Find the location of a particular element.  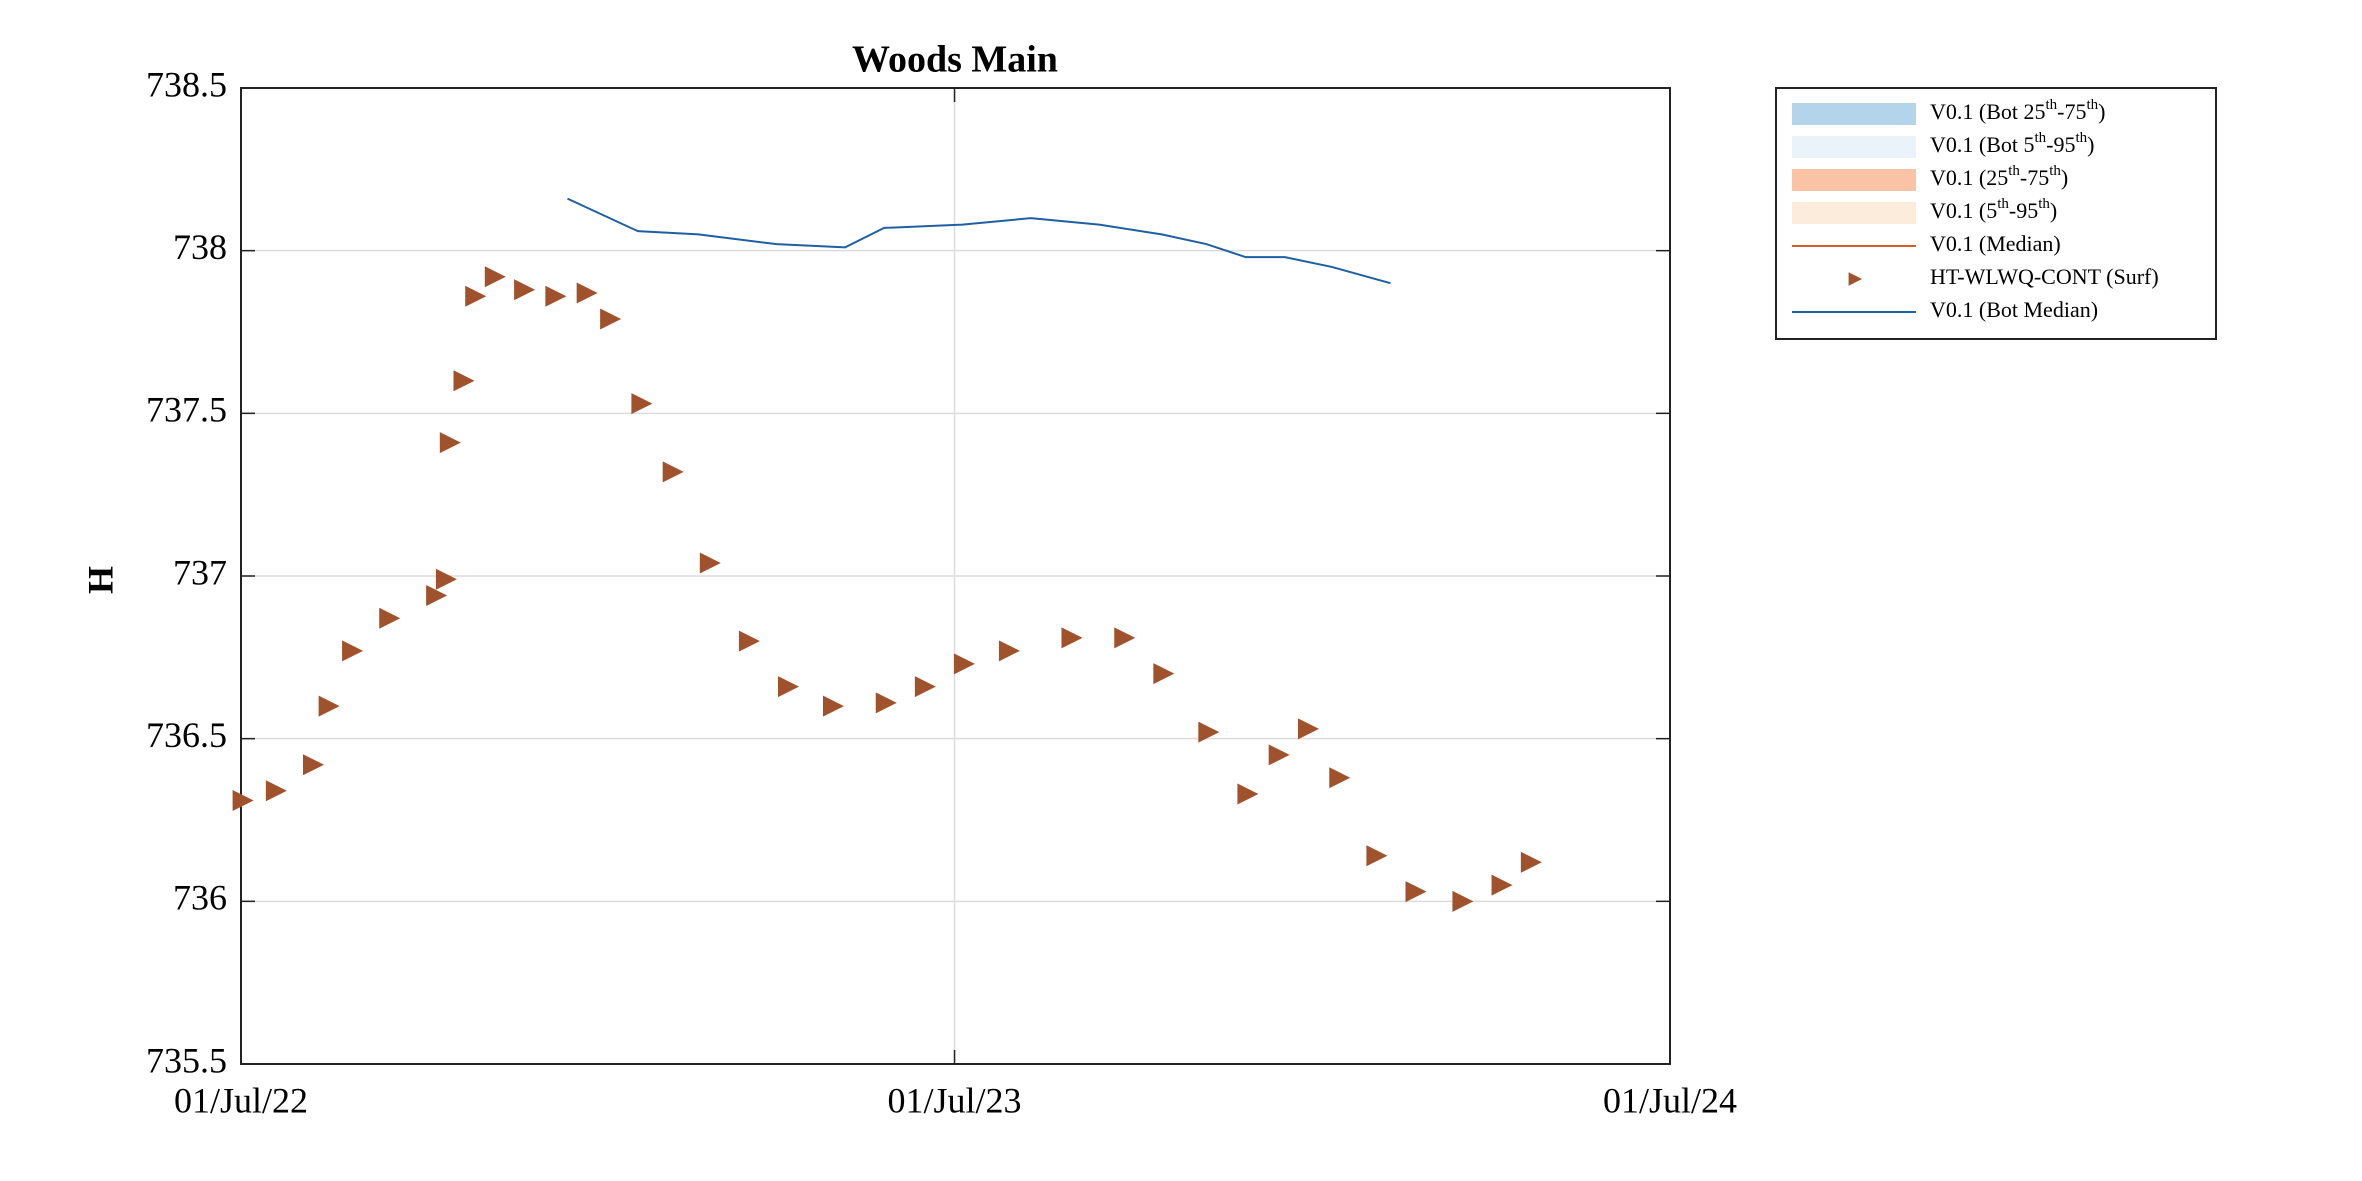

legend-label: HT-WLWQ-CONT (Surf) is located at coordinates (2044, 276).